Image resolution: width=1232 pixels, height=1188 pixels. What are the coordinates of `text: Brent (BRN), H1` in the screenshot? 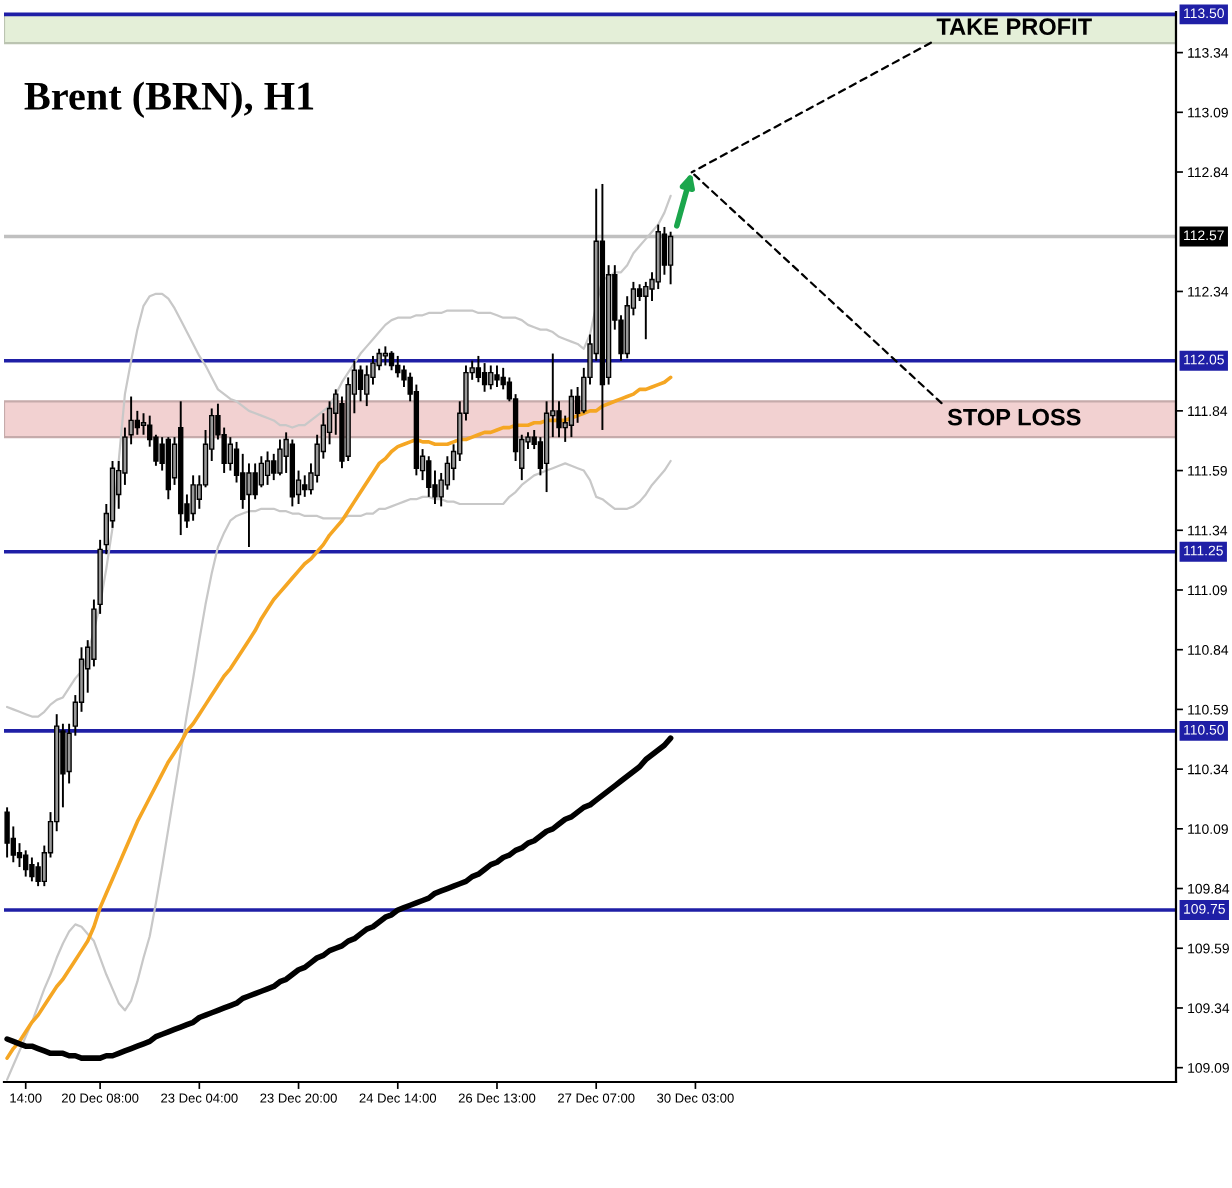 It's located at (169, 99).